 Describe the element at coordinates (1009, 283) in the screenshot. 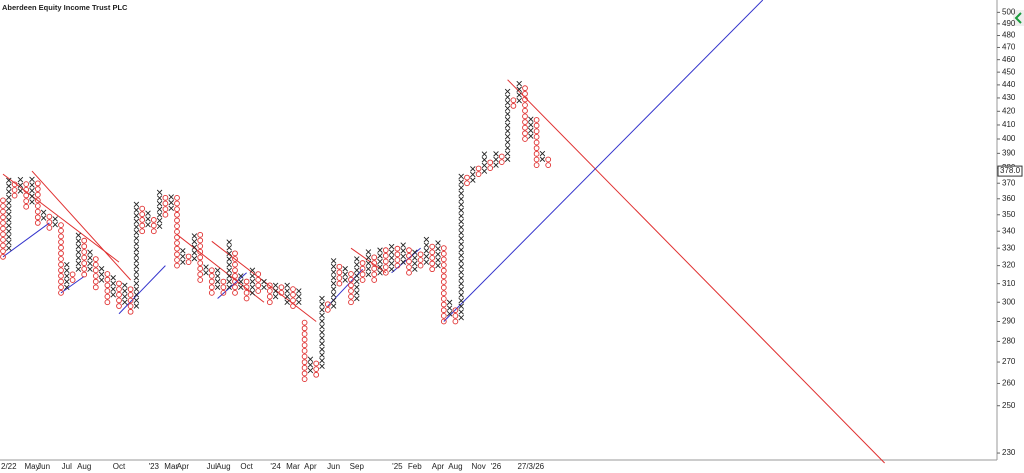

I see `y-tick-label: 310` at that location.